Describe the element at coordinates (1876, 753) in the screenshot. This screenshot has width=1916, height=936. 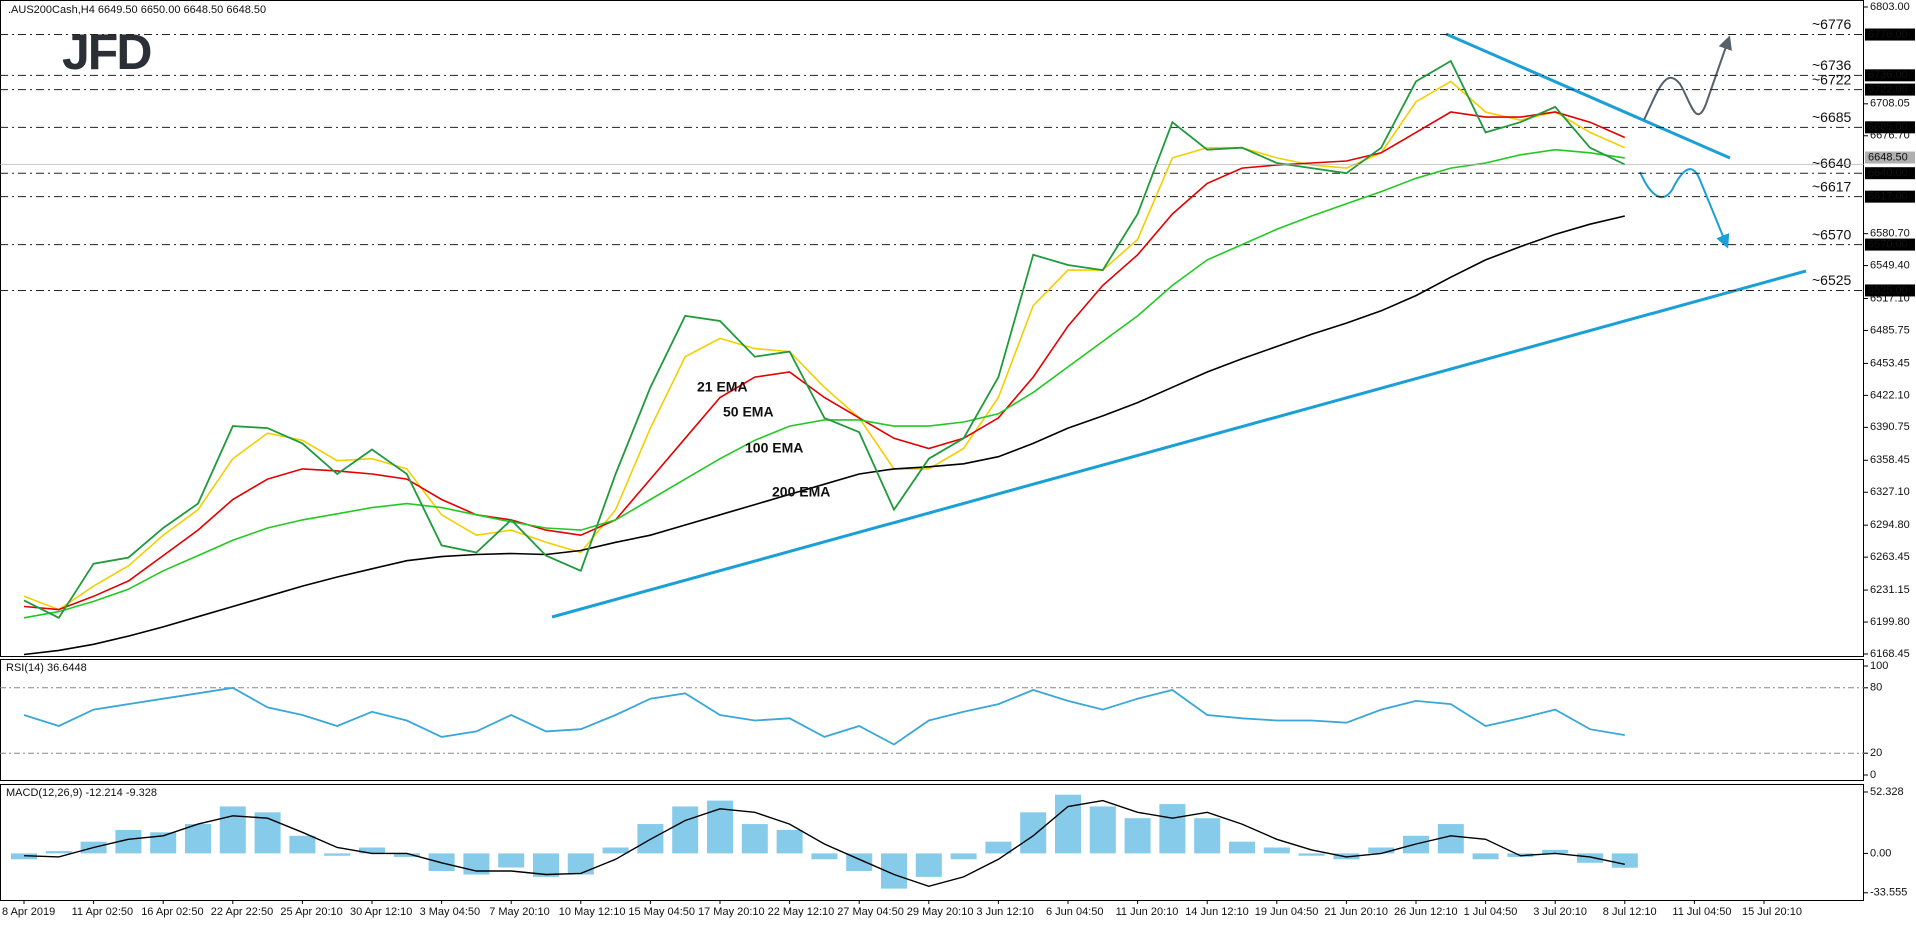
I see `y-tick-label: 20` at that location.